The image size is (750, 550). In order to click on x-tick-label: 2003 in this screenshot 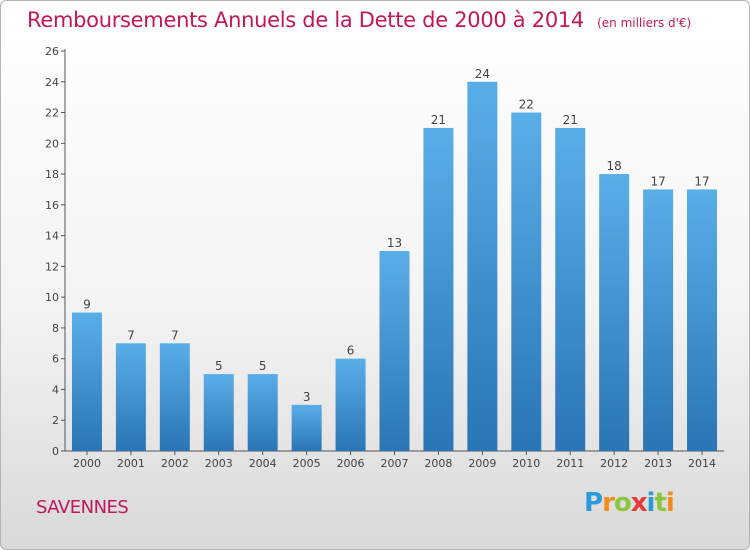, I will do `click(219, 463)`.